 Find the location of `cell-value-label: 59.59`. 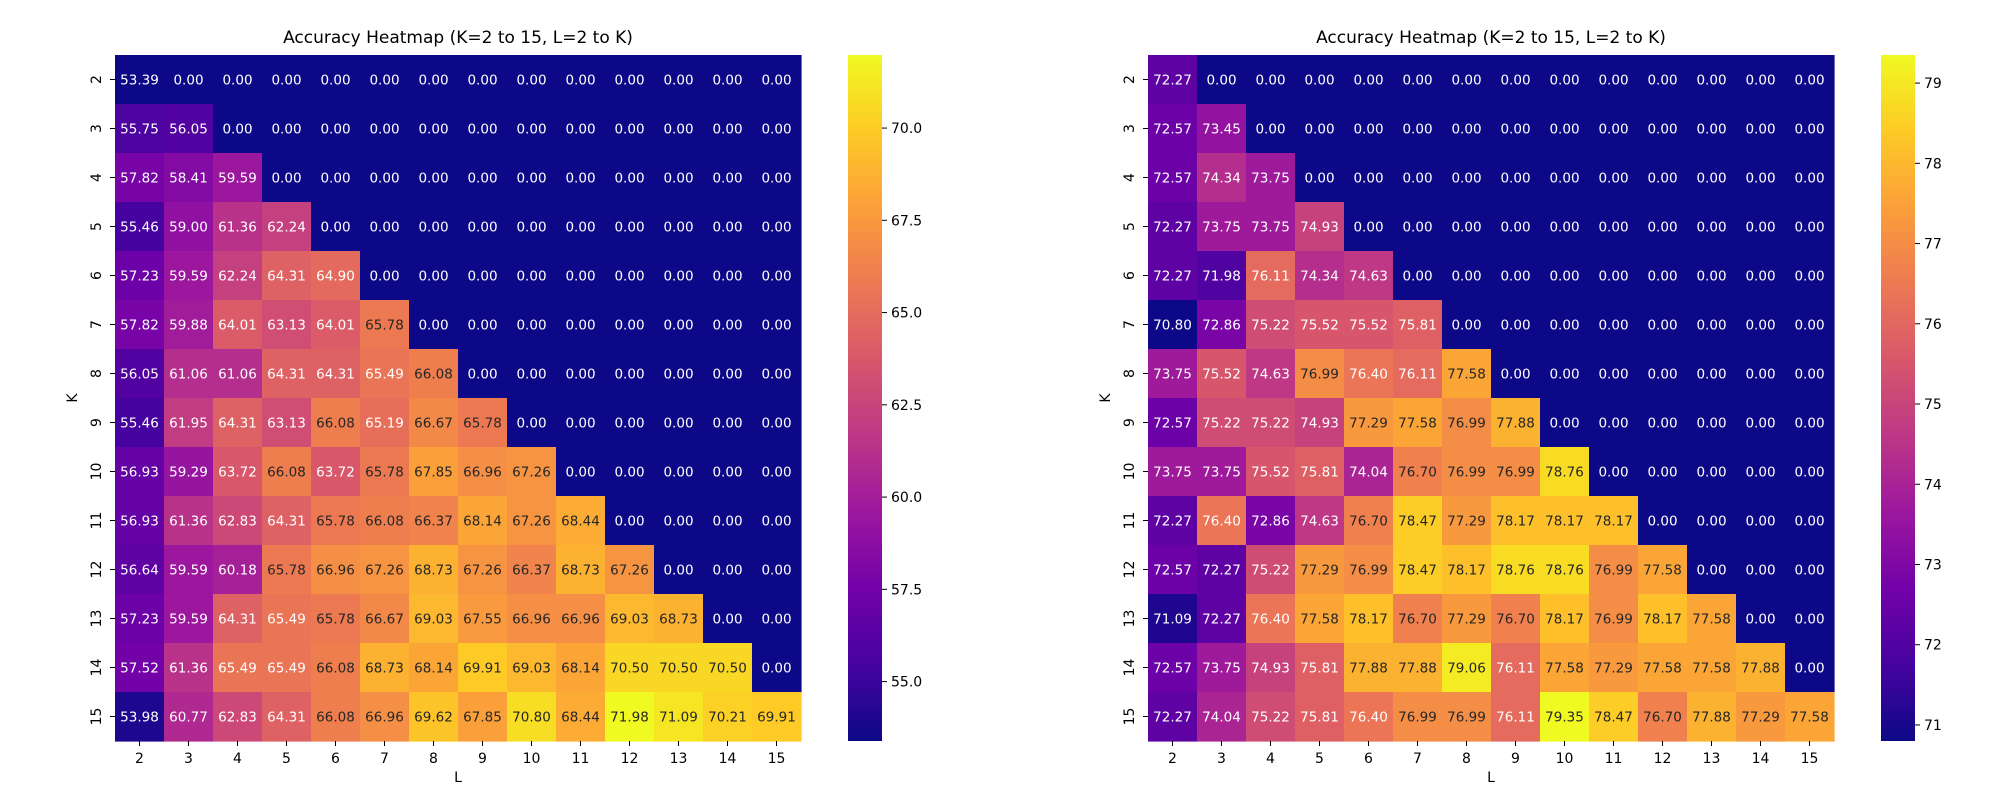

cell-value-label: 59.59 is located at coordinates (237, 179).